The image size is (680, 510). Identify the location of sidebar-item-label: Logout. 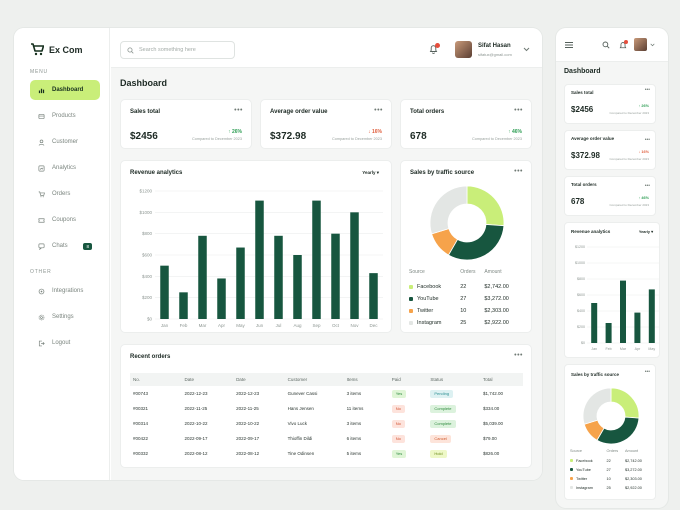
(61, 343).